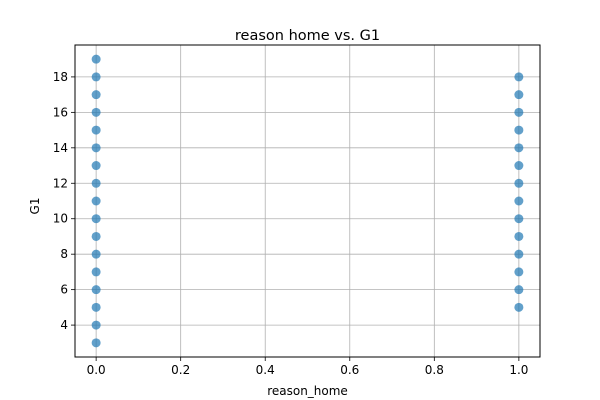 This screenshot has width=600, height=400. Describe the element at coordinates (96, 370) in the screenshot. I see `x-tick-label: 0.0` at that location.